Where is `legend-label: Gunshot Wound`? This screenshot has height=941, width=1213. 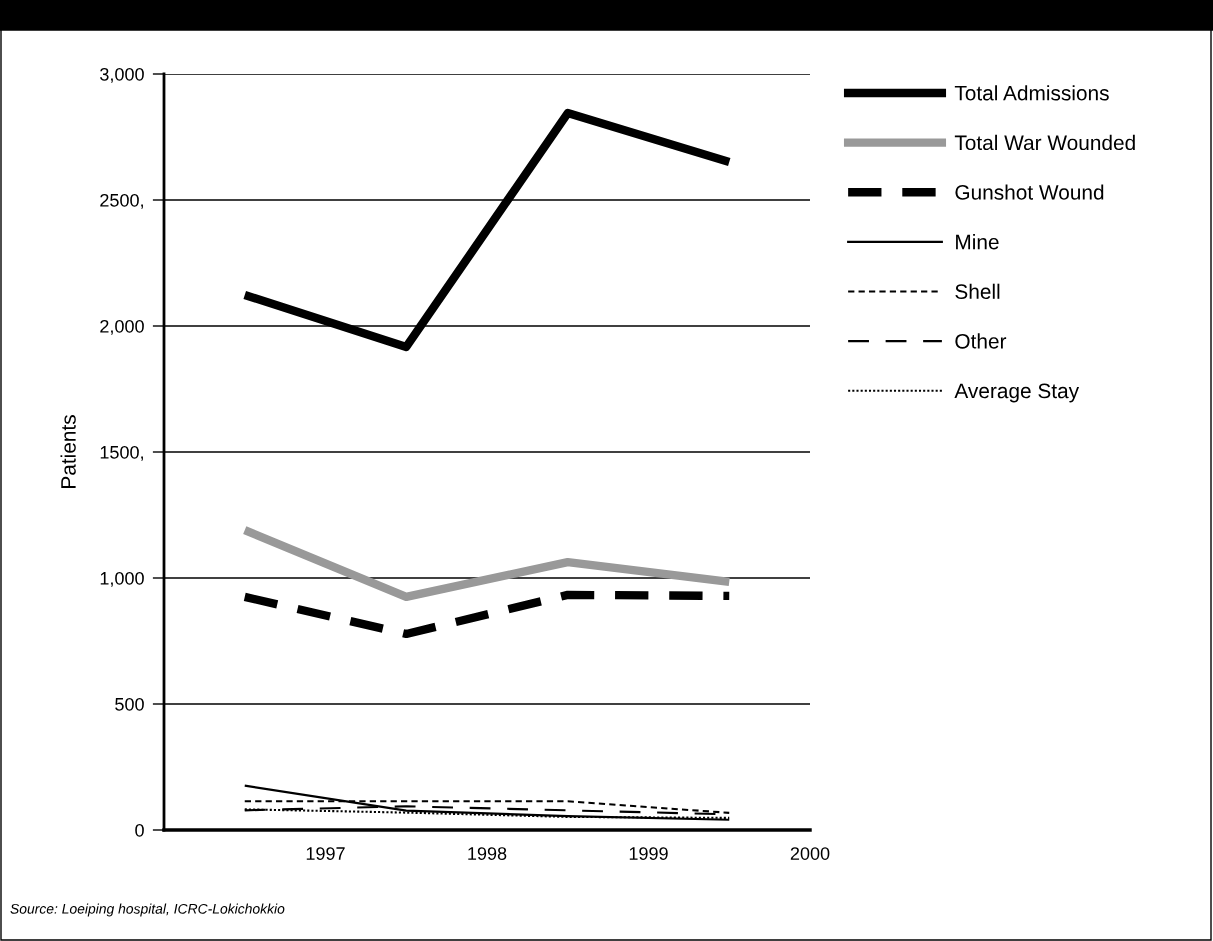
legend-label: Gunshot Wound is located at coordinates (1029, 192).